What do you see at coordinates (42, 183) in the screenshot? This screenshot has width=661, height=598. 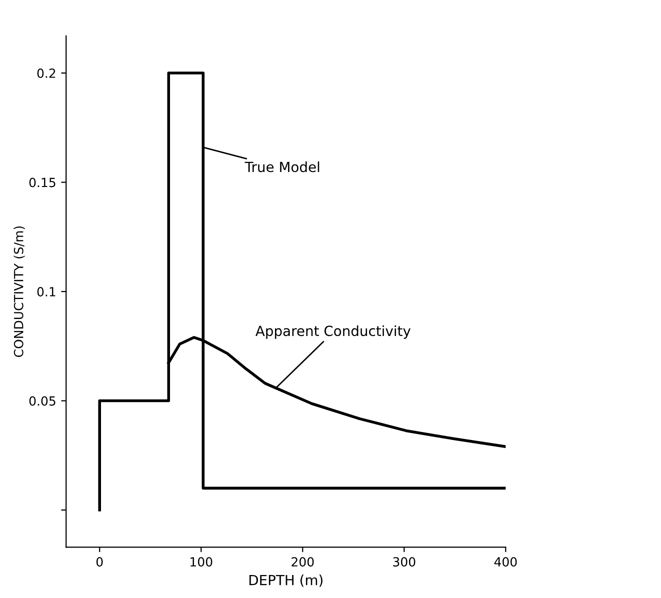 I see `y-tick-label: 0.15` at bounding box center [42, 183].